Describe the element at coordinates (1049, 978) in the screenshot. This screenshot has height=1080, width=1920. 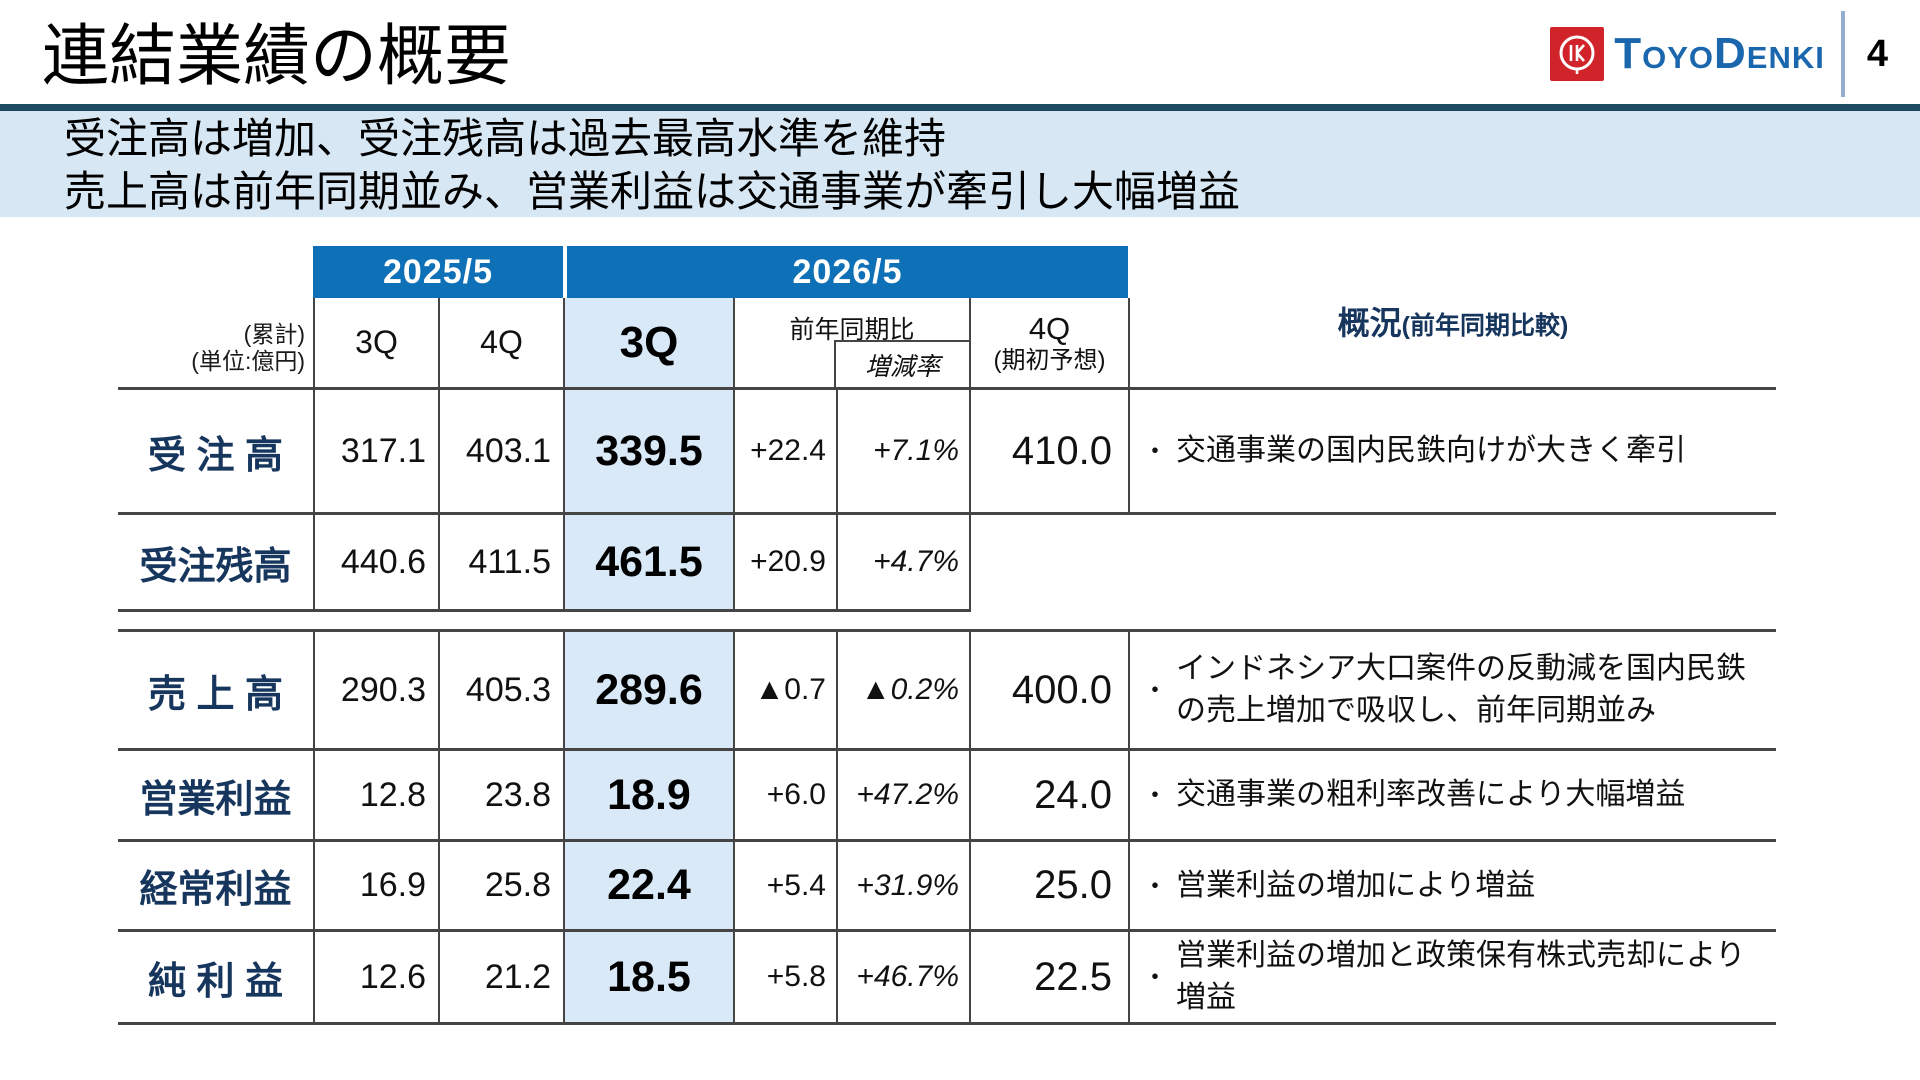
I see `value-q4-forecast: 22.5` at that location.